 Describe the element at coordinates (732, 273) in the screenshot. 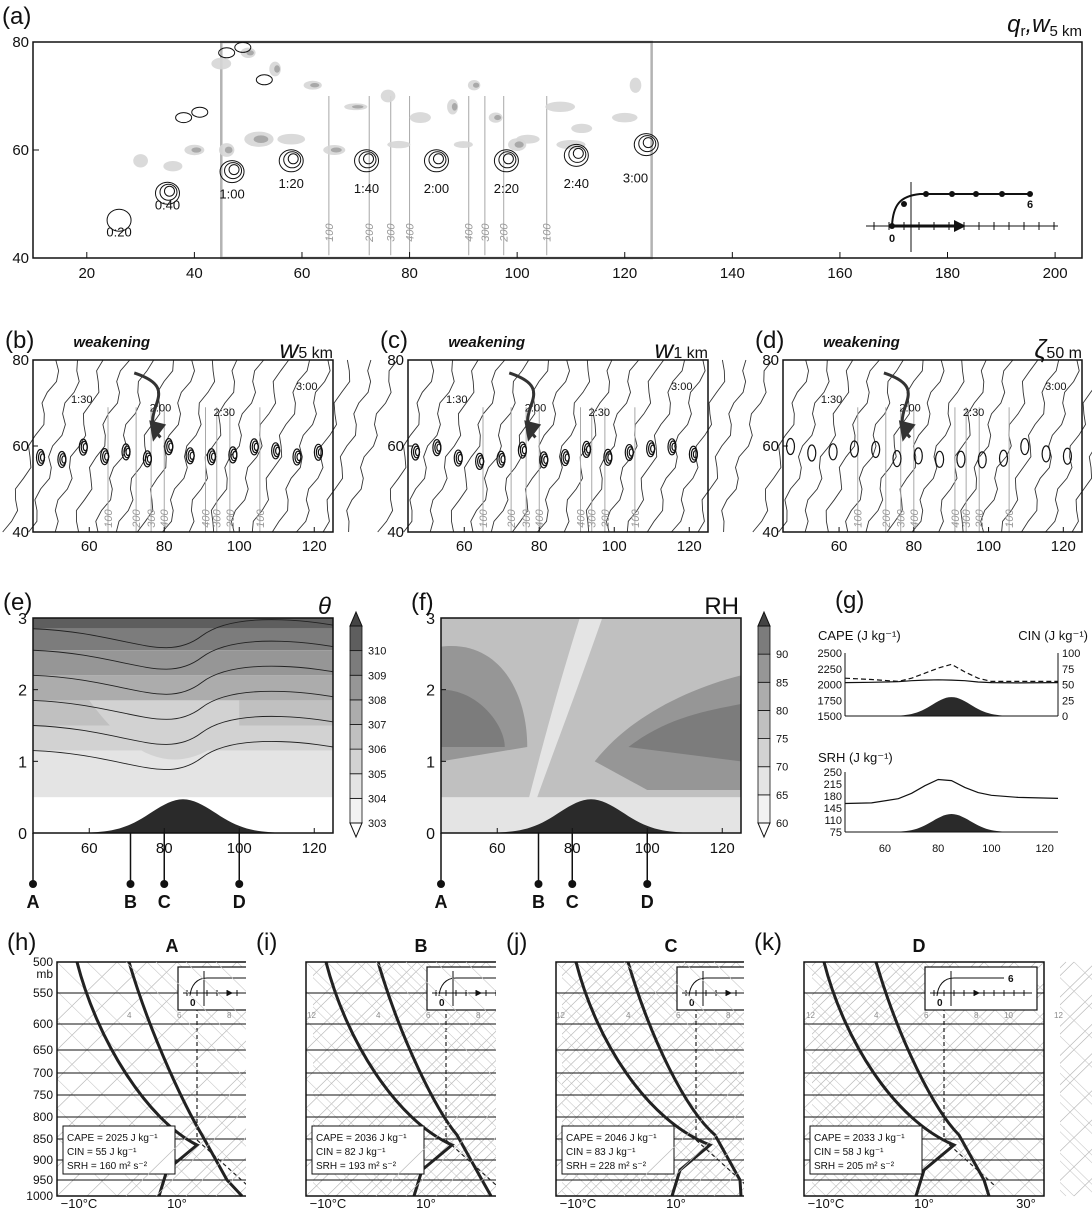

I see `x-tick-label: 140` at that location.